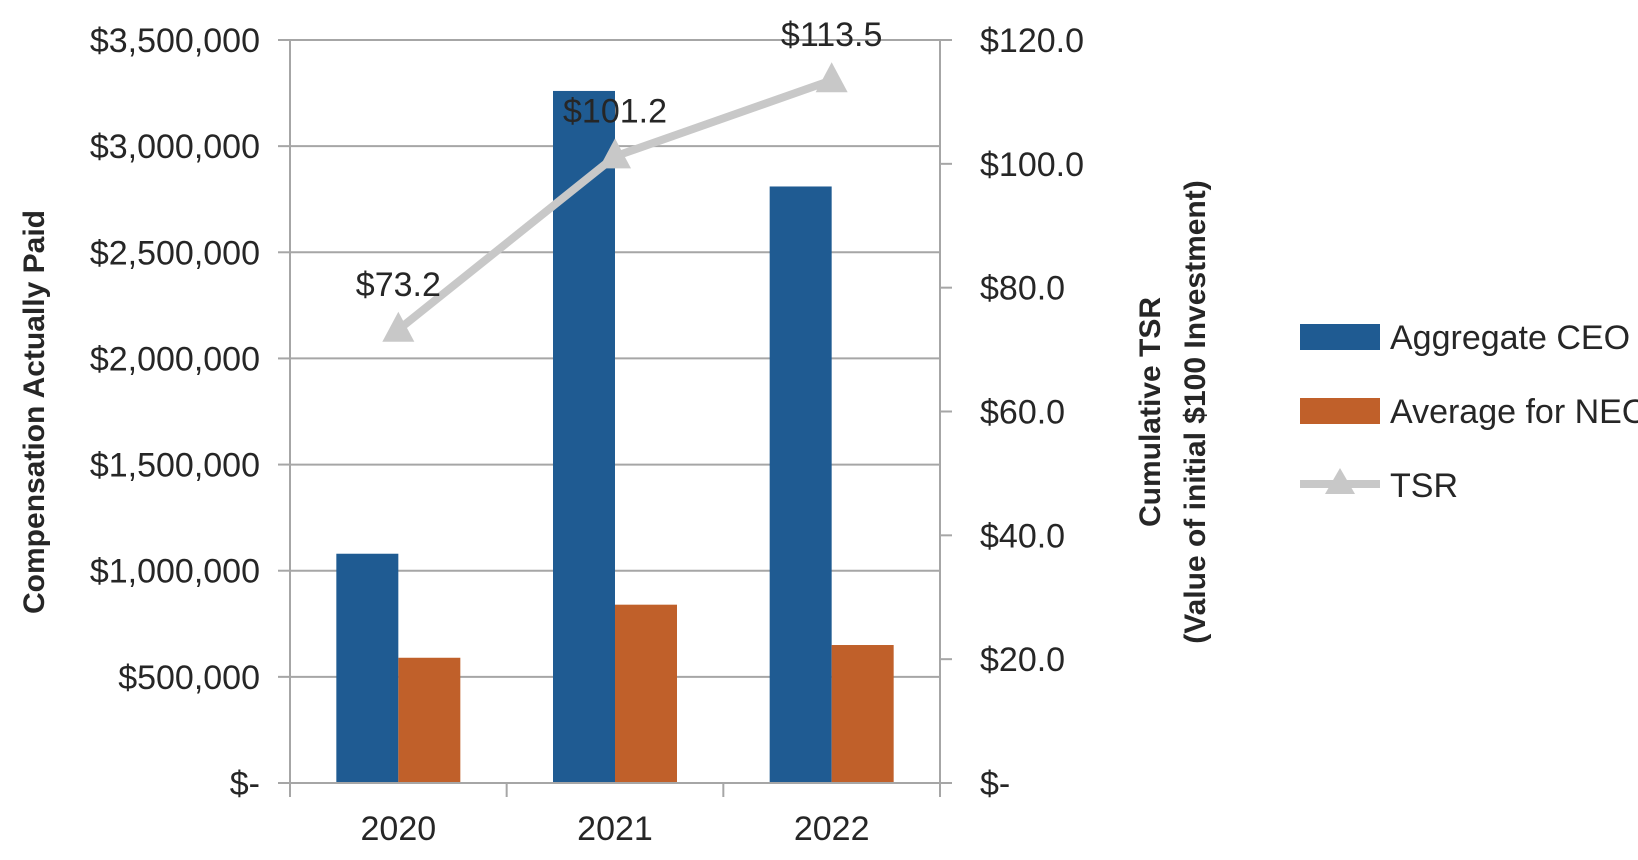 This screenshot has width=1638, height=860. What do you see at coordinates (175, 572) in the screenshot?
I see `left-tick-label: $1,000,000` at bounding box center [175, 572].